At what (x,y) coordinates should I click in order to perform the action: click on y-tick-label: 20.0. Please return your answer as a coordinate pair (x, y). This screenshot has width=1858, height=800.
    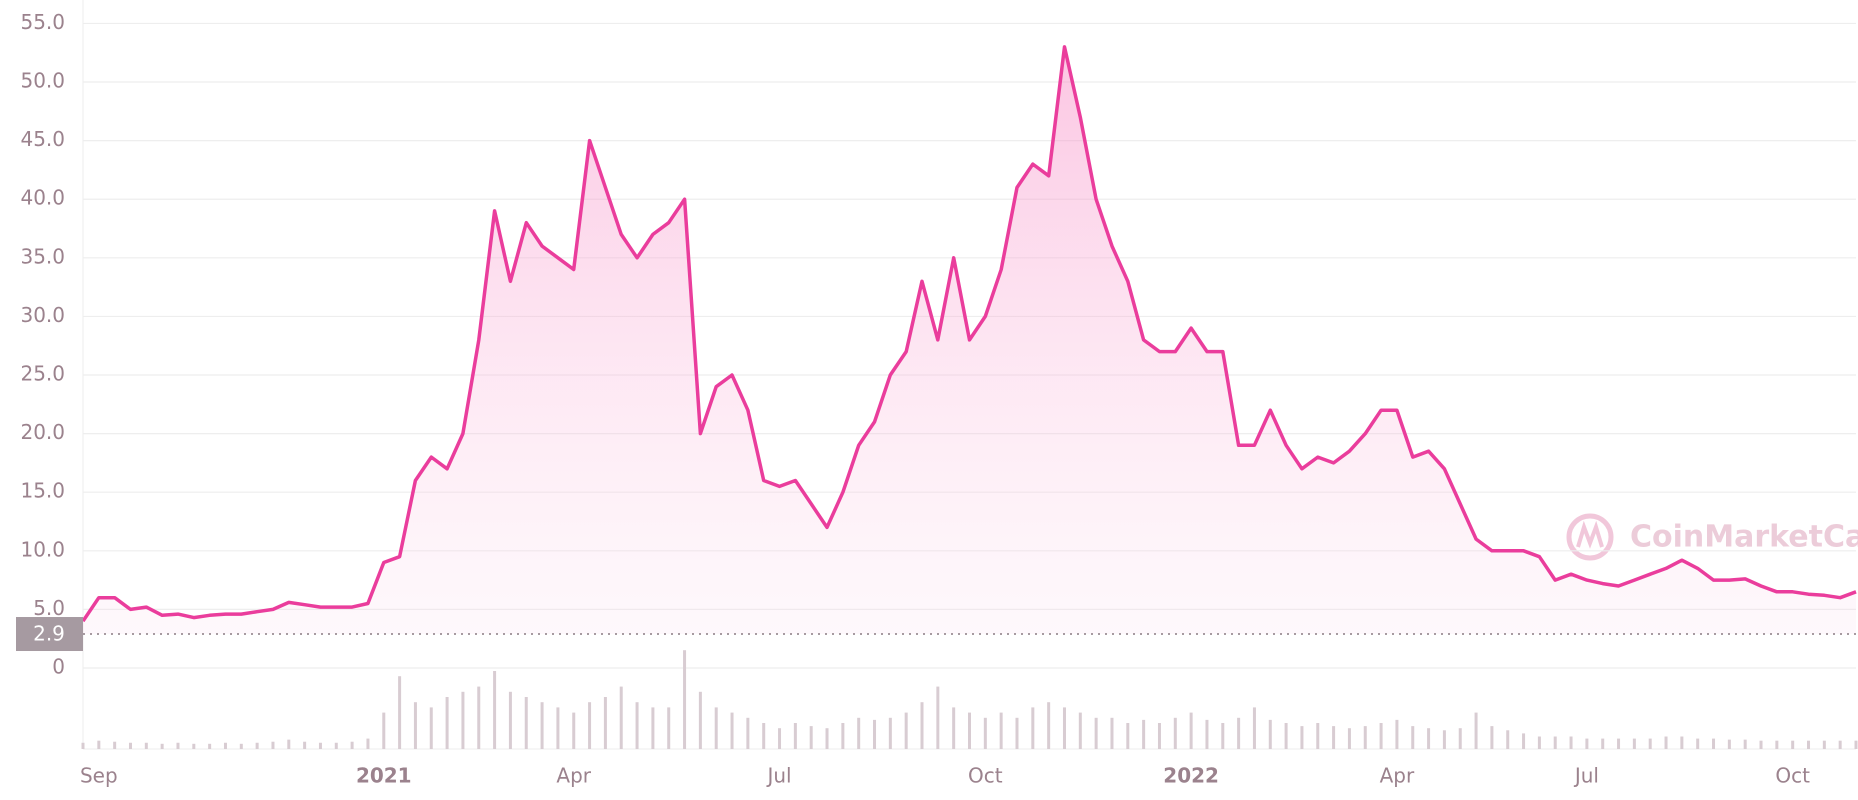
    Looking at the image, I should click on (42, 432).